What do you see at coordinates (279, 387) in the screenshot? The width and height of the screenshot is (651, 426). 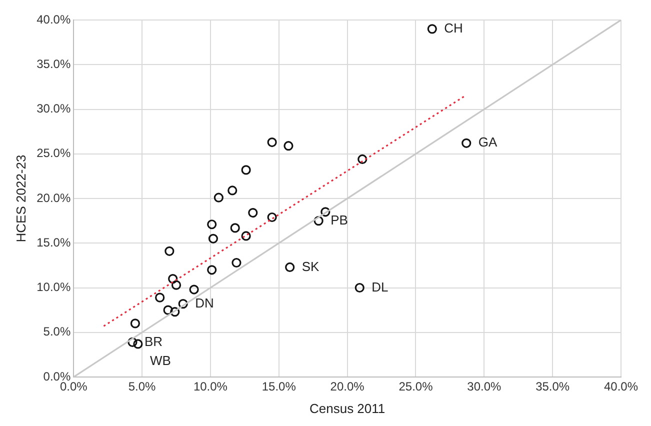 I see `x-tick-label: 15.0%` at bounding box center [279, 387].